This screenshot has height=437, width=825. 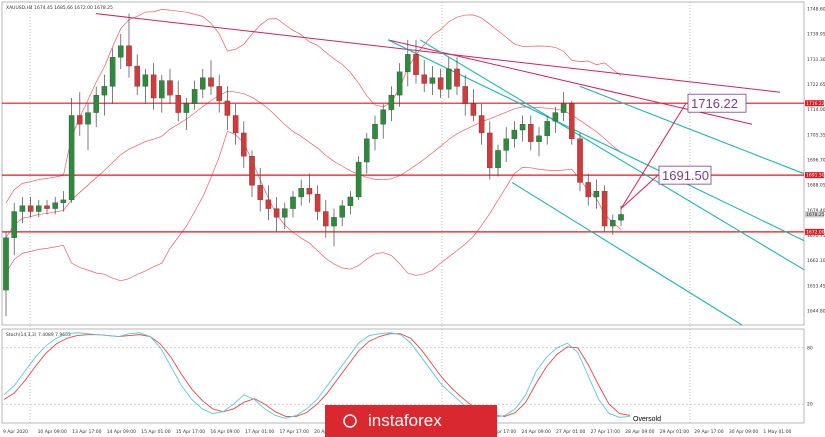 I want to click on stoch-y-tick: 20, so click(x=810, y=405).